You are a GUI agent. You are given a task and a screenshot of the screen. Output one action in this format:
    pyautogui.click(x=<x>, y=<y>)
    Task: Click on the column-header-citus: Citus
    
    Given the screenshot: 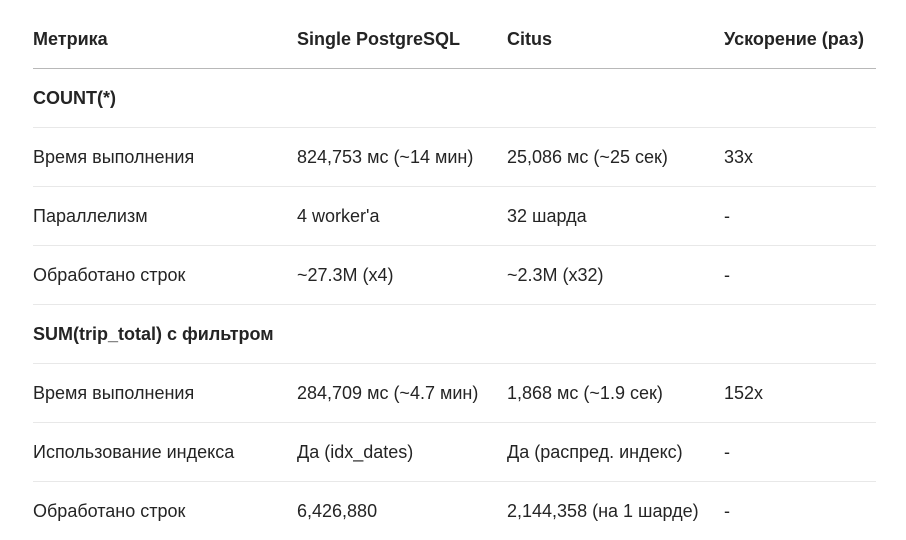 What is the action you would take?
    pyautogui.click(x=529, y=39)
    